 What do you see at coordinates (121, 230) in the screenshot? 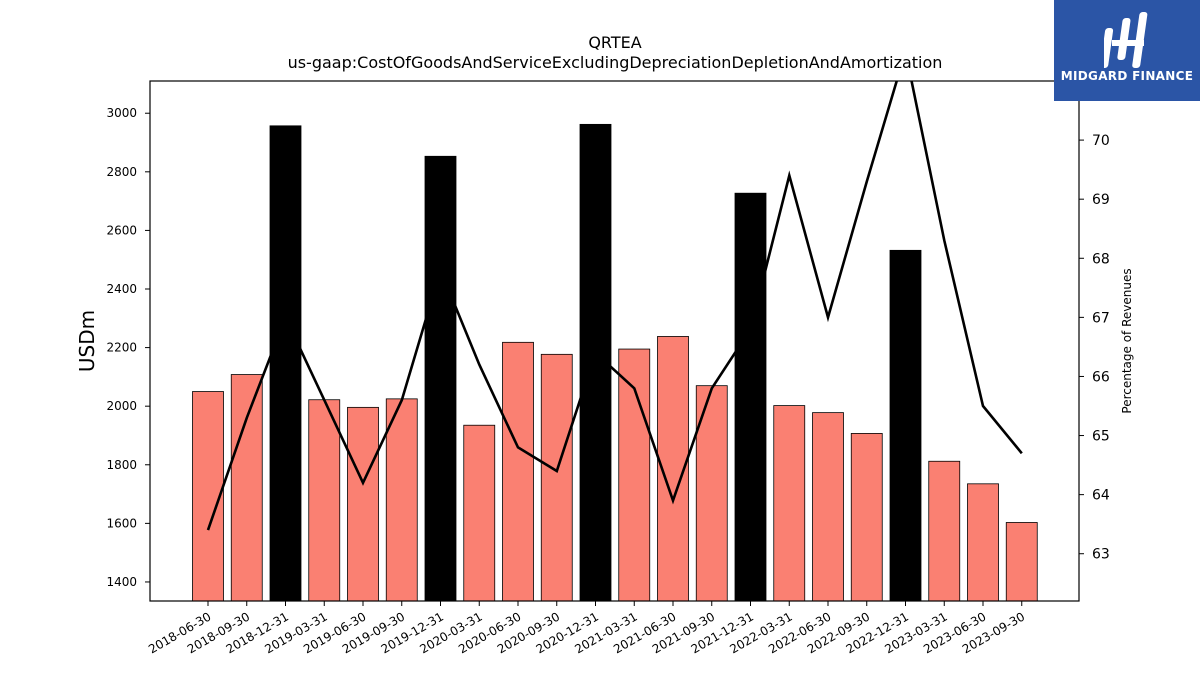
I see `left-tick-label: 2600` at bounding box center [121, 230].